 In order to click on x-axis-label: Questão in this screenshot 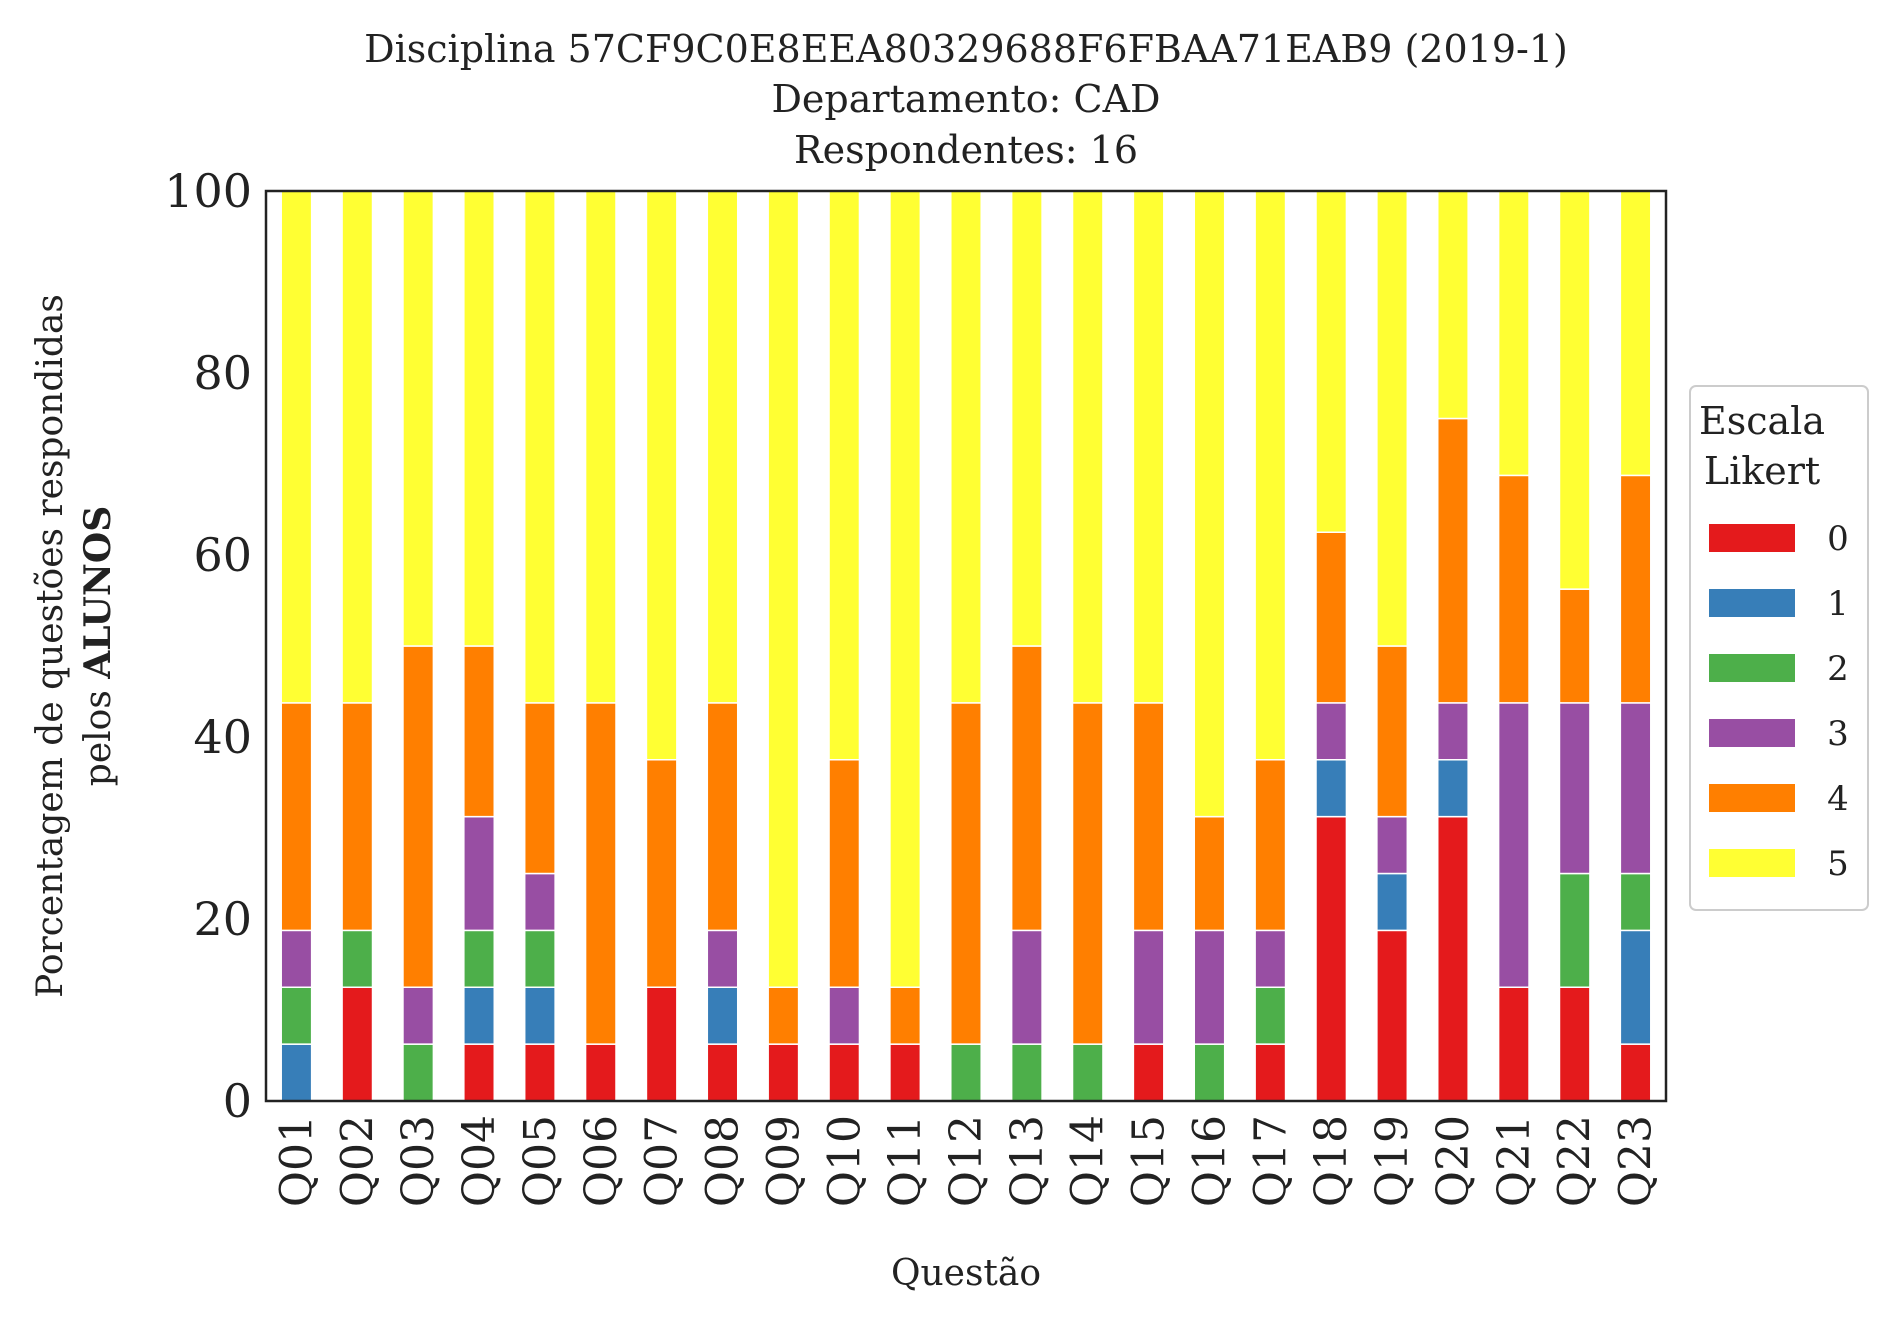, I will do `click(966, 1273)`.